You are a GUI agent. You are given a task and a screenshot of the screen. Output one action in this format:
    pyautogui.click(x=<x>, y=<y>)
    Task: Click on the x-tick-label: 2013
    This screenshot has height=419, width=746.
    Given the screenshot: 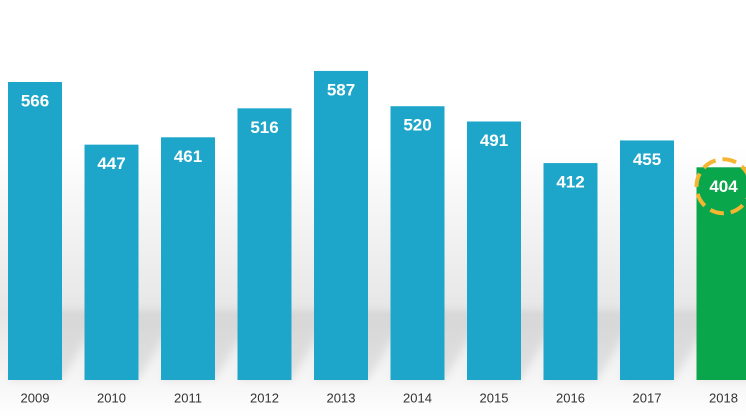 What is the action you would take?
    pyautogui.click(x=341, y=397)
    